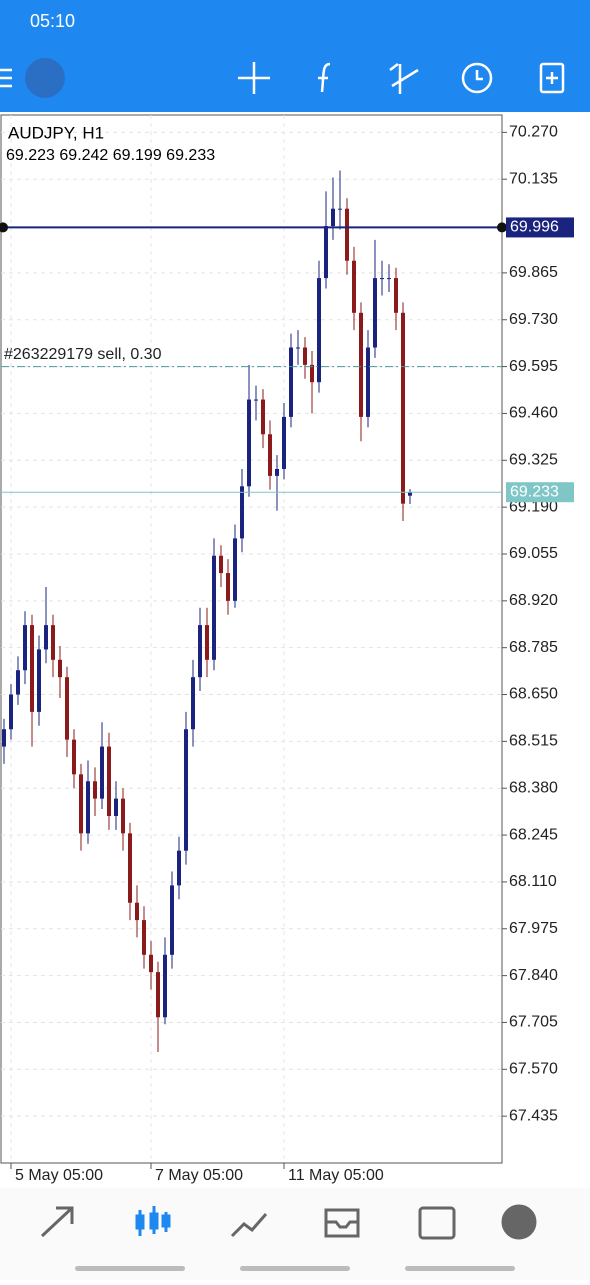  What do you see at coordinates (533, 600) in the screenshot?
I see `y-tick-label: 68.920` at bounding box center [533, 600].